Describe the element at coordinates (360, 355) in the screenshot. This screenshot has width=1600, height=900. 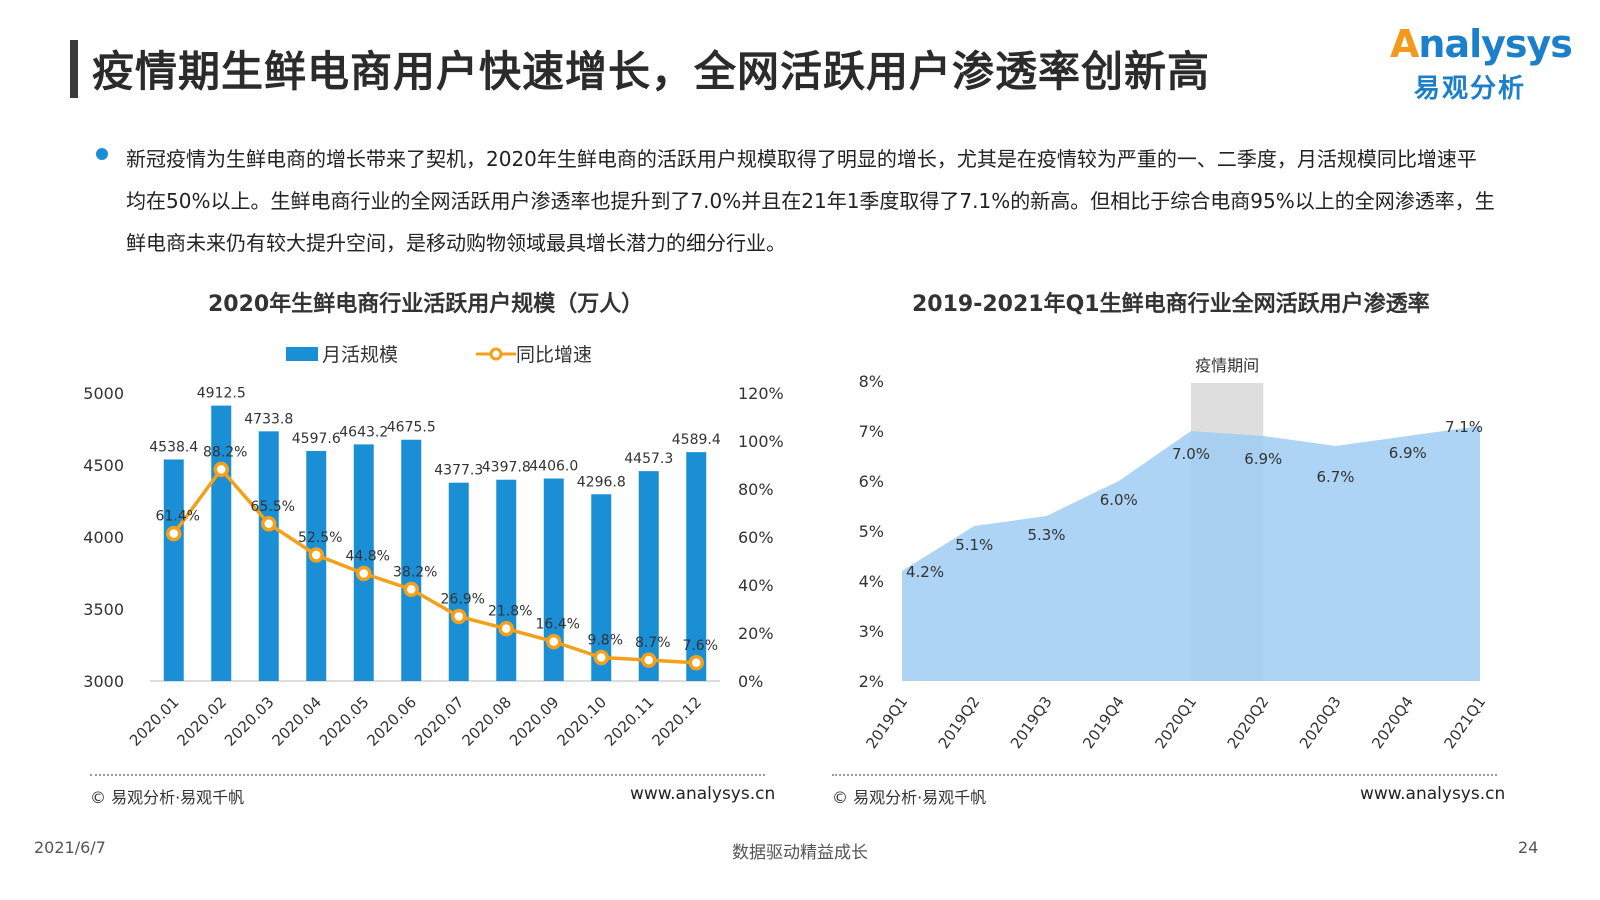
I see `legend-bar-label: 月活规模` at that location.